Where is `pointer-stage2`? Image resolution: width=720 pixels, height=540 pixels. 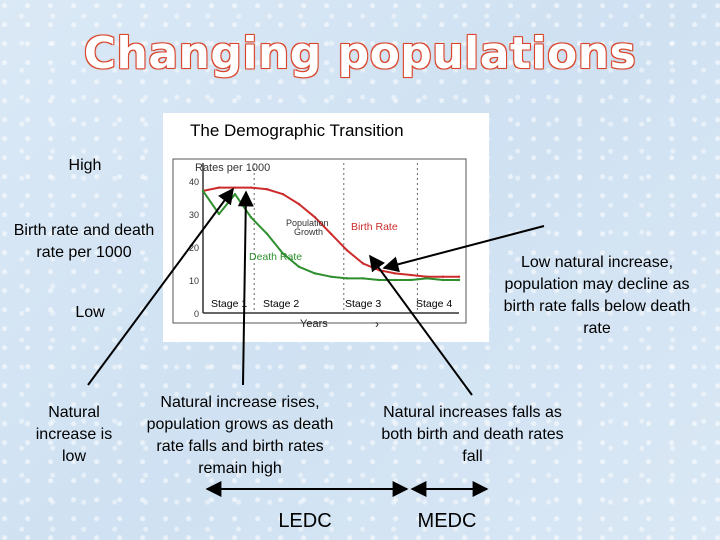
pointer-stage2 is located at coordinates (245, 288).